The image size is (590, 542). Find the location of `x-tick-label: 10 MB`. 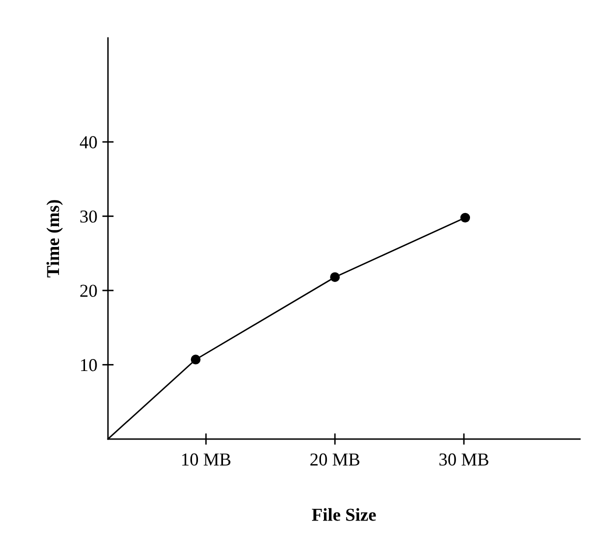

x-tick-label: 10 MB is located at coordinates (206, 459).